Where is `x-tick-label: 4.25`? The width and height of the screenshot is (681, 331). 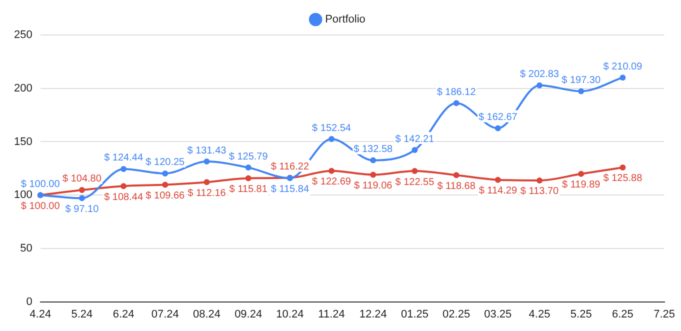 x-tick-label: 4.25 is located at coordinates (539, 314).